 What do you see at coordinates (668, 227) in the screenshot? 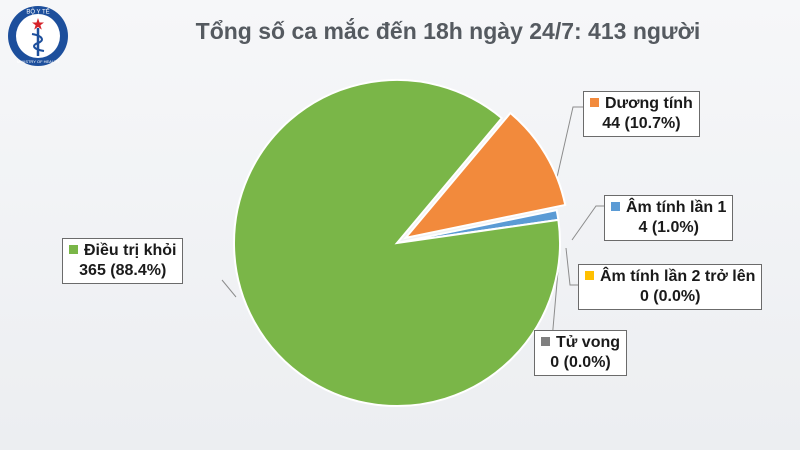
I see `slice-value-am-tinh-lan-1: 4 (1.0%)` at bounding box center [668, 227].